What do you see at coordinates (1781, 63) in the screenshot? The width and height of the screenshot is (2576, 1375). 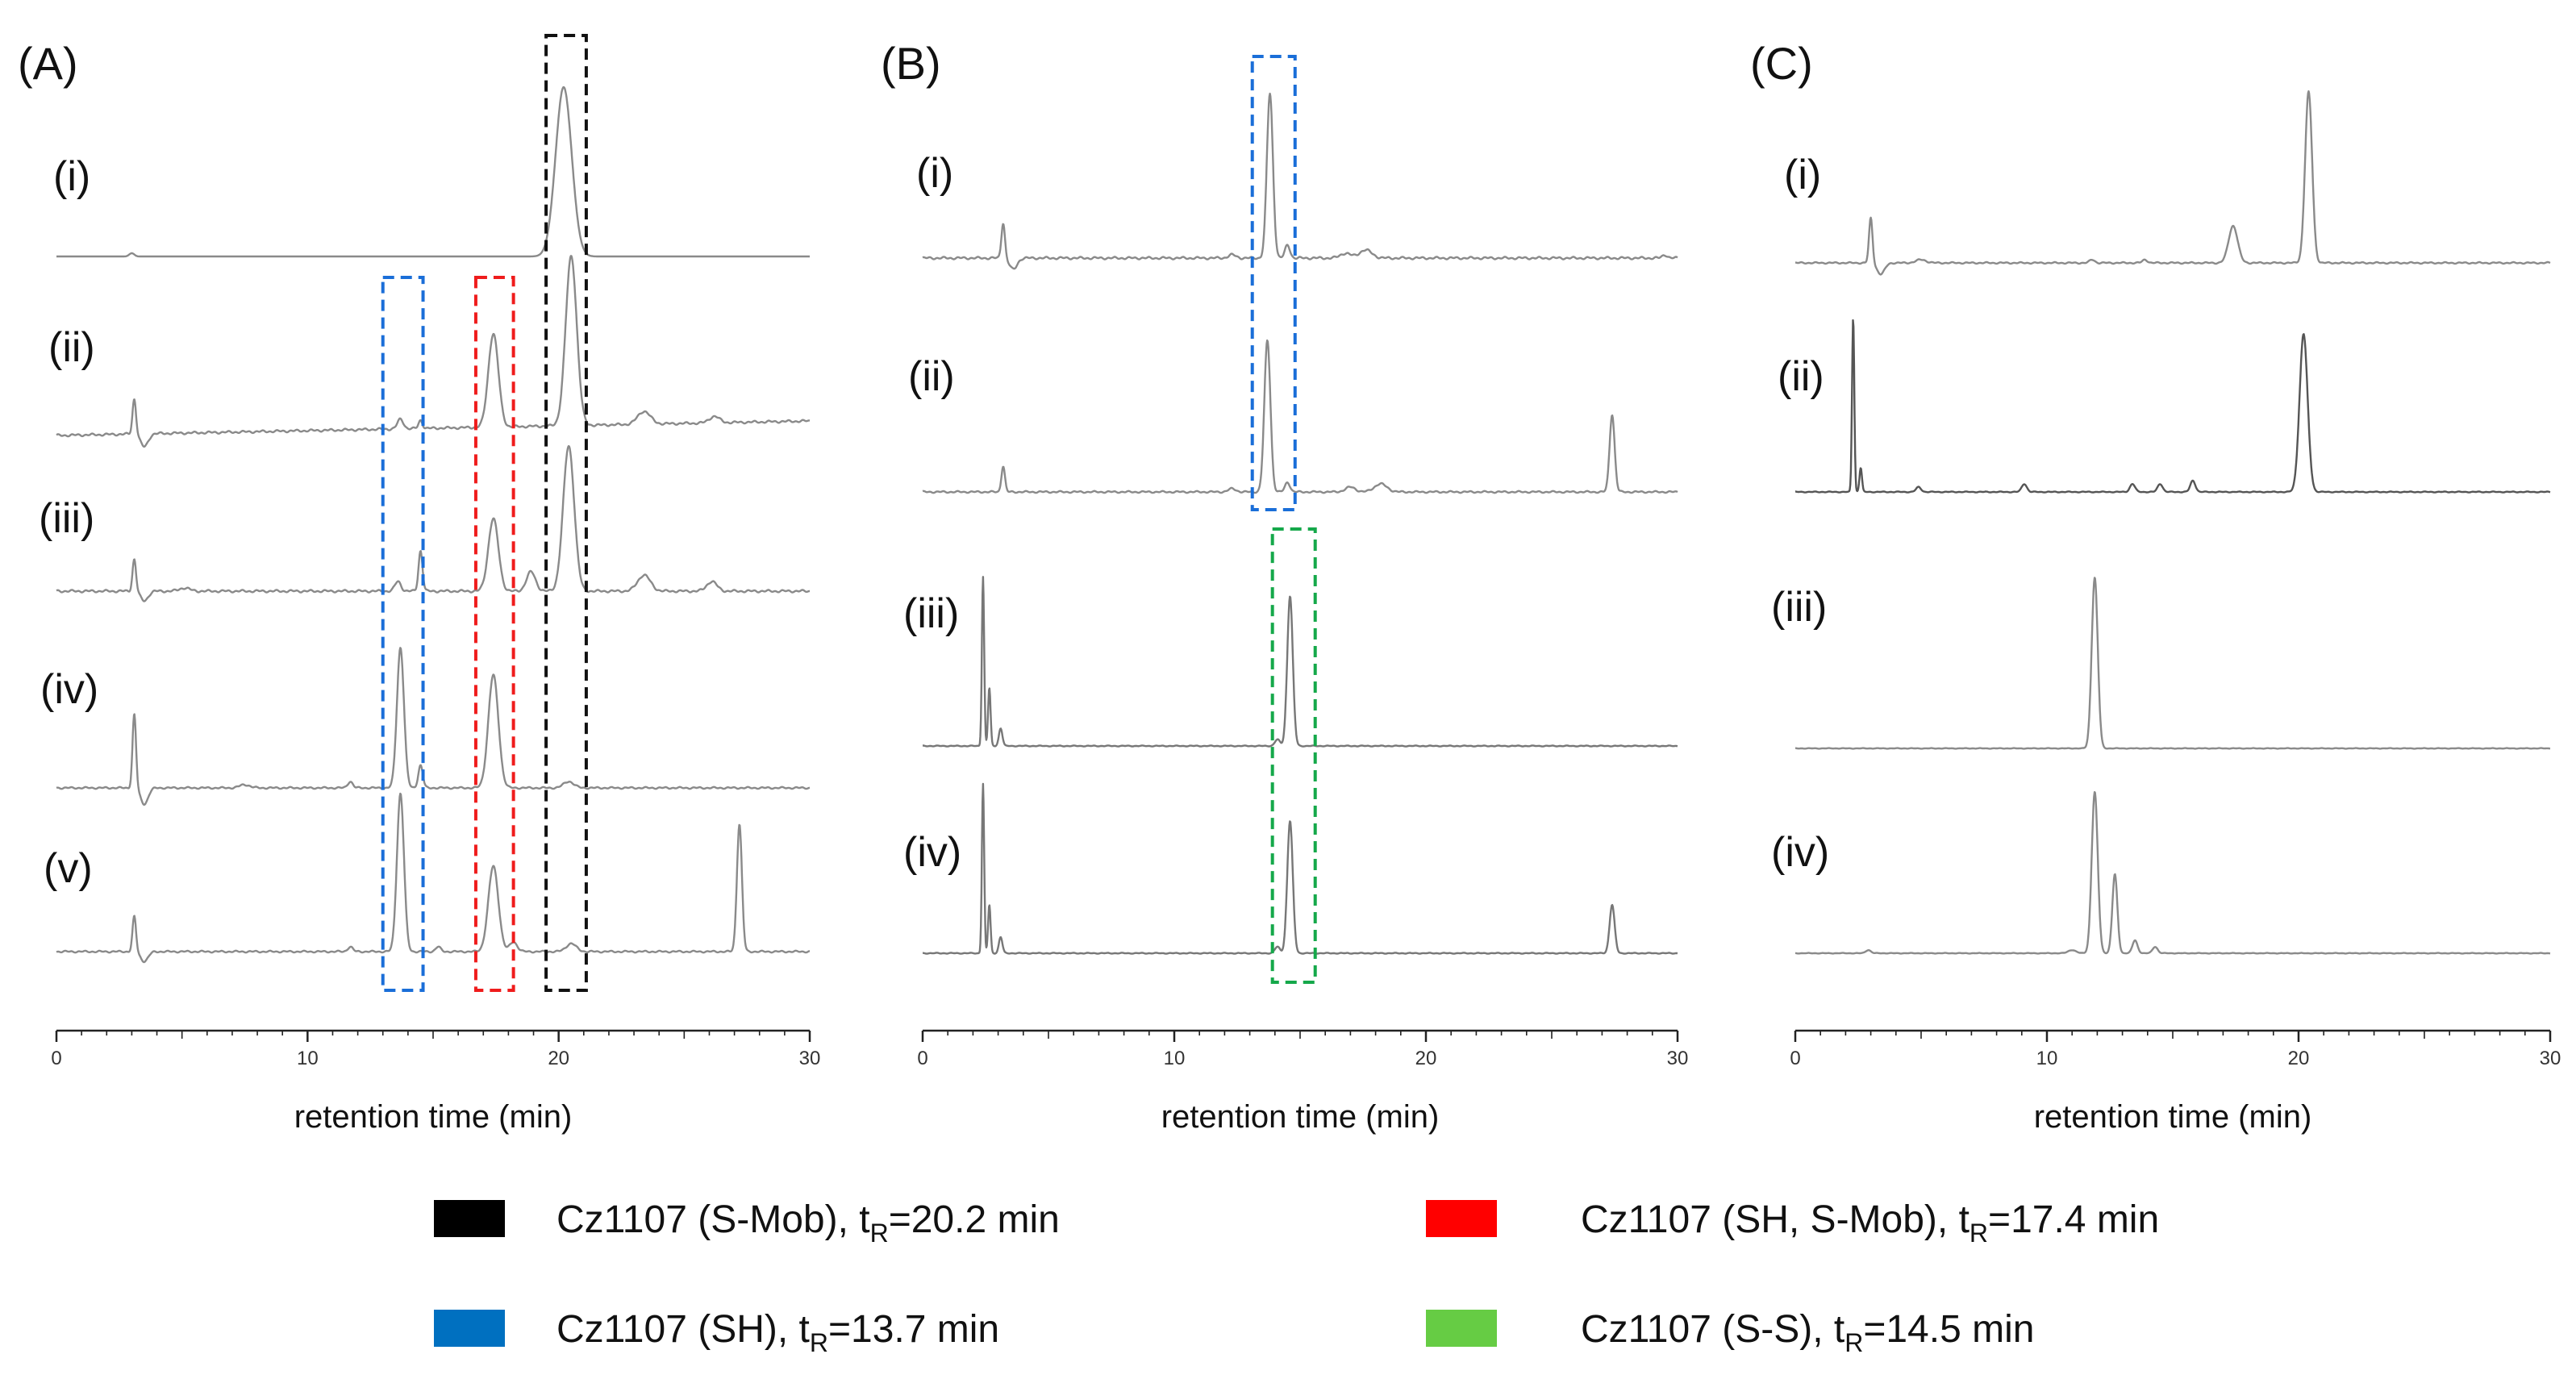 I see `panel-label: (C)` at bounding box center [1781, 63].